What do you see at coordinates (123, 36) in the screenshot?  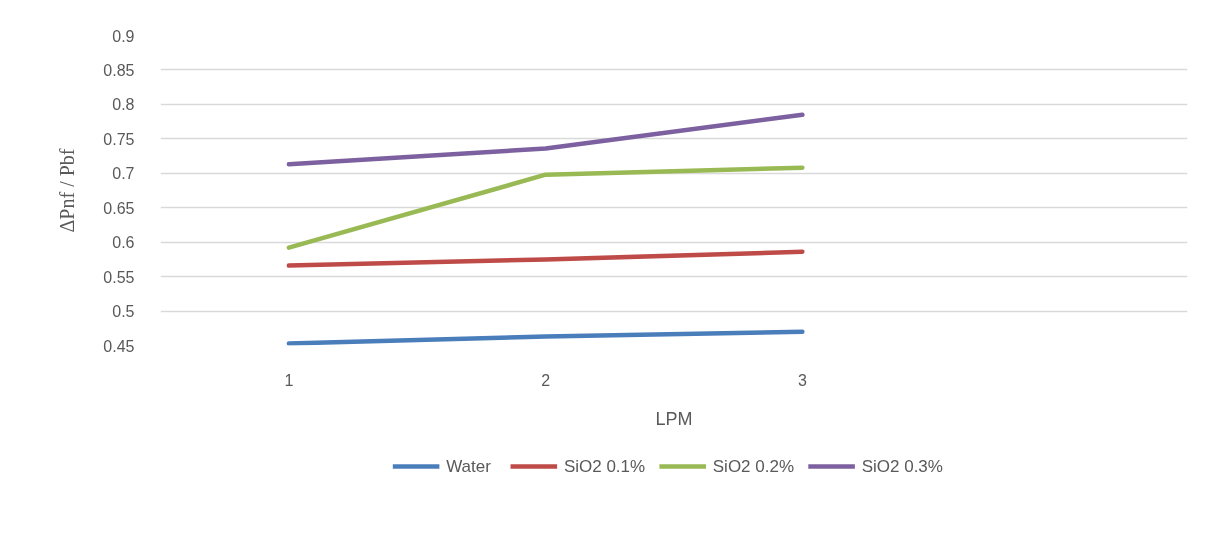 I see `y-tick-label: 0.9` at bounding box center [123, 36].